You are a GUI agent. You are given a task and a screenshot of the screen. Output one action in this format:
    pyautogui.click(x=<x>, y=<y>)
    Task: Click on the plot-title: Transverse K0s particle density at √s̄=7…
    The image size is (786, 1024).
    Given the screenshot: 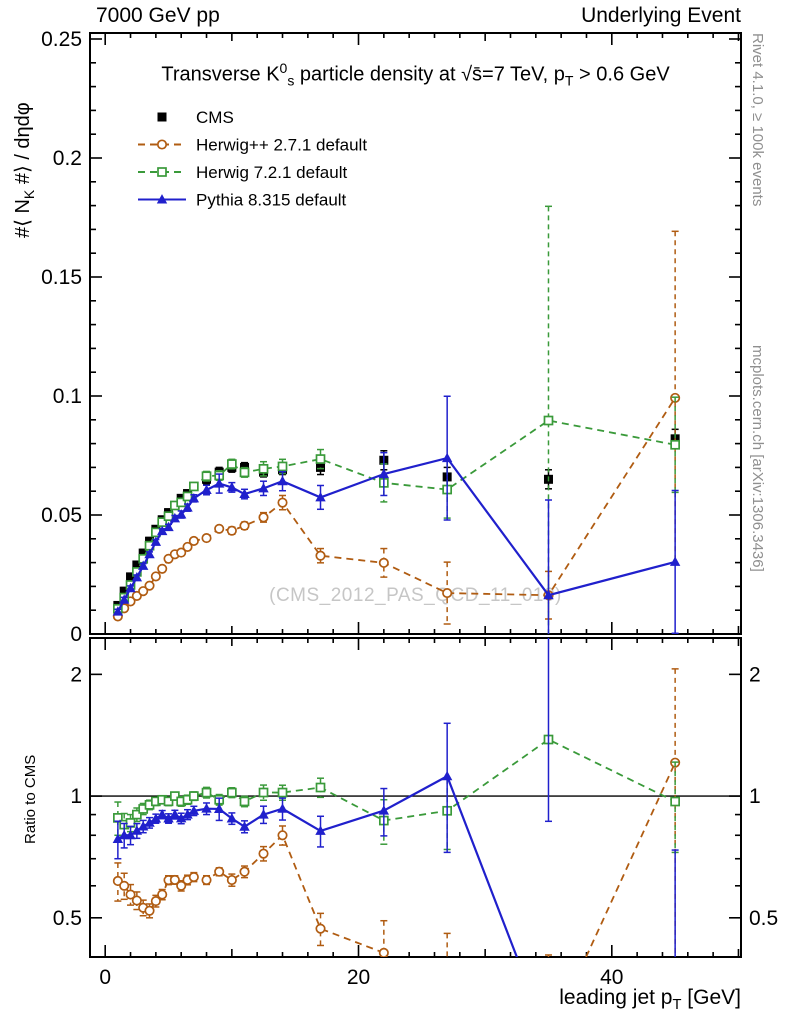 What is the action you would take?
    pyautogui.click(x=415, y=74)
    